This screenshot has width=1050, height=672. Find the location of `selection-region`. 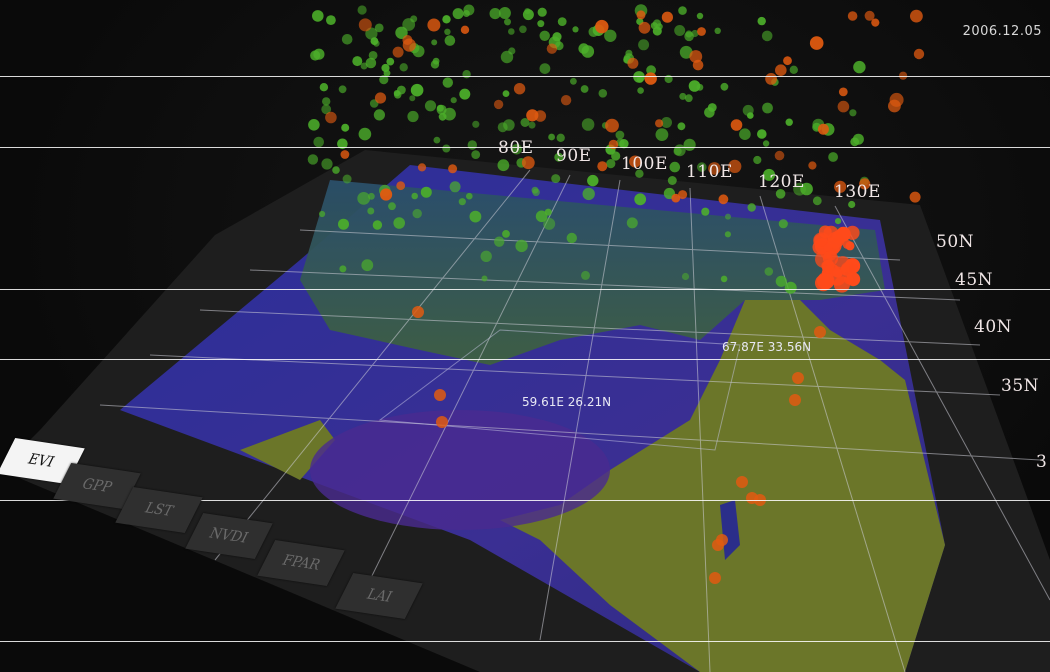

selection-region is located at coordinates (559, 390).